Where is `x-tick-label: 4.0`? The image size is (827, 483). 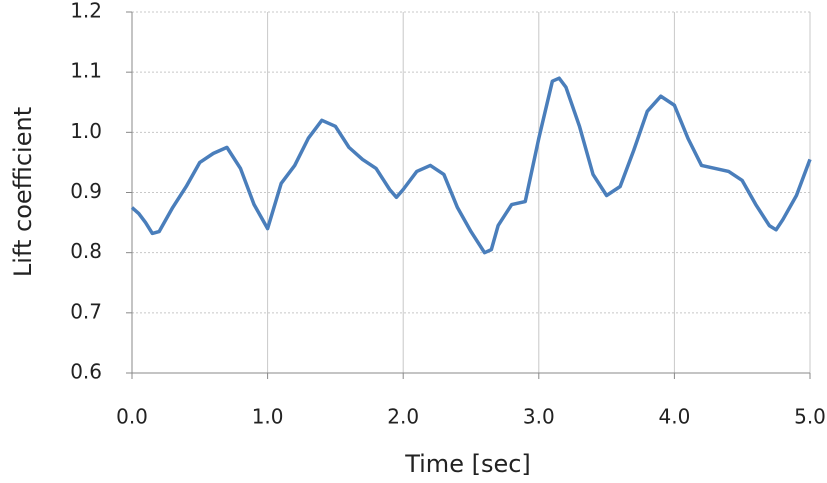
x-tick-label: 4.0 is located at coordinates (674, 417).